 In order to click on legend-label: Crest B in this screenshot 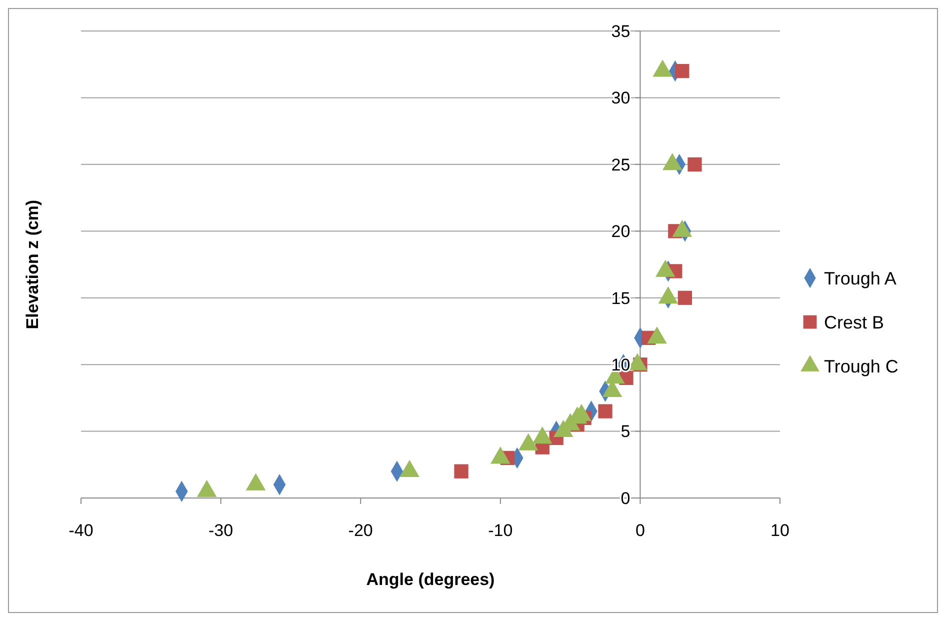, I will do `click(854, 322)`.